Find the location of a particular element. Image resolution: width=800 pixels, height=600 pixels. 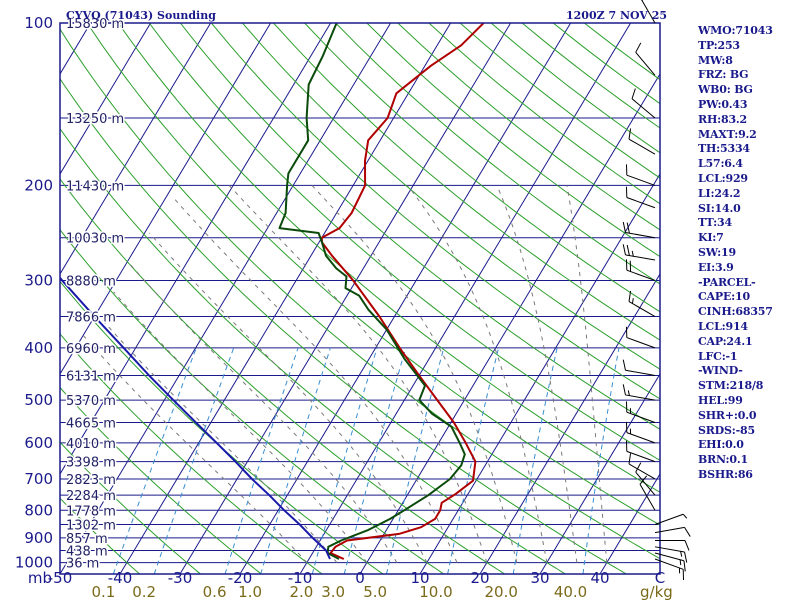

index-item: CAP:24.1 is located at coordinates (725, 341).